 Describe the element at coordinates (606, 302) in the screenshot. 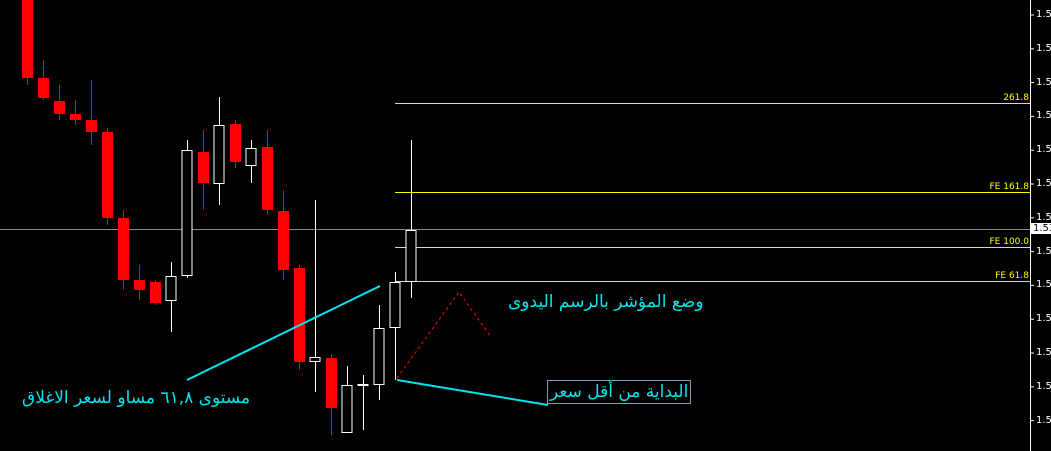

I see `note-place-indicator: وضع المؤشر بالرسم اليدوى` at that location.